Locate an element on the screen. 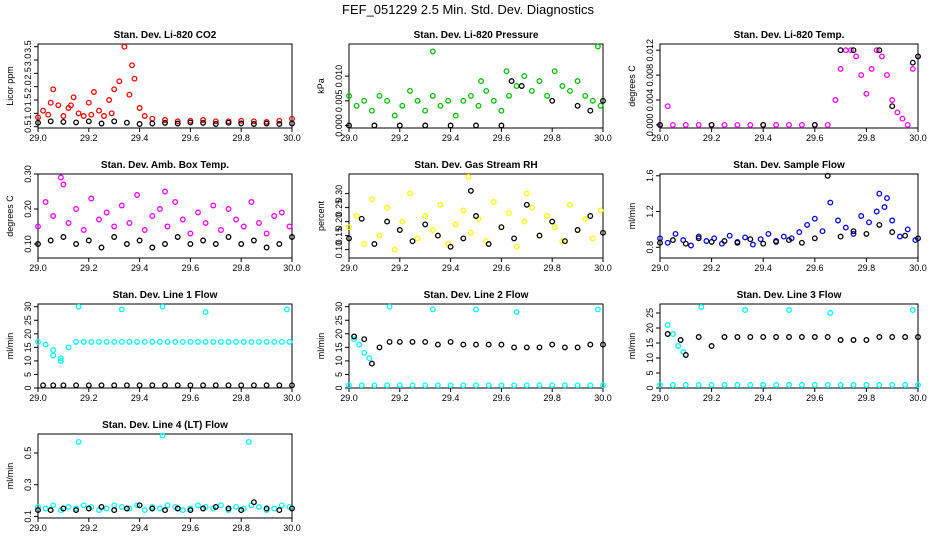  x-tick-label: 29.8 is located at coordinates (241, 528).